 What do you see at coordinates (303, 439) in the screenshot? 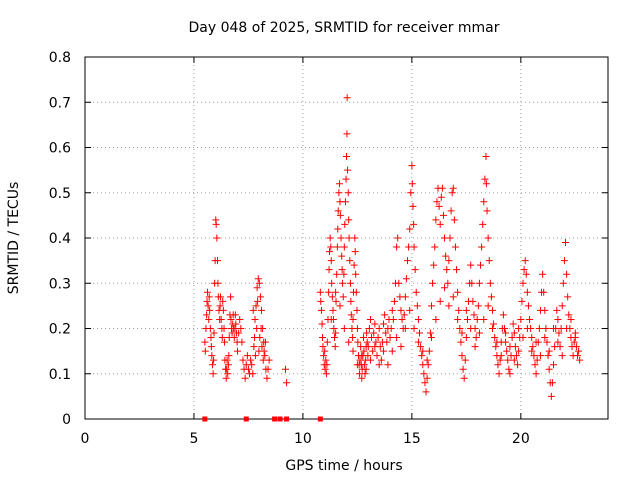
I see `x-tick-label: 10` at bounding box center [303, 439].